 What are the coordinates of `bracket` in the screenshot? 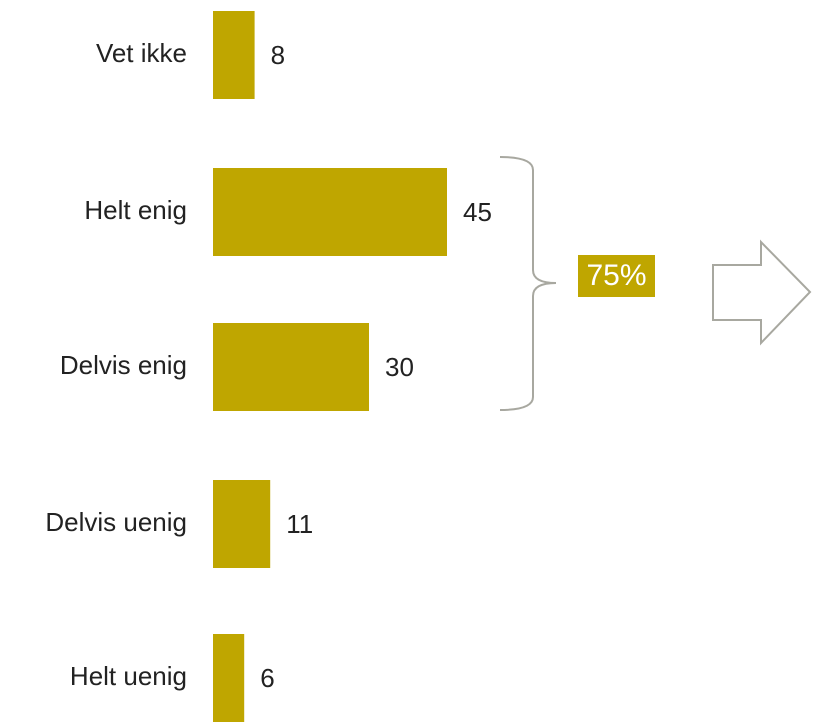 It's located at (528, 283).